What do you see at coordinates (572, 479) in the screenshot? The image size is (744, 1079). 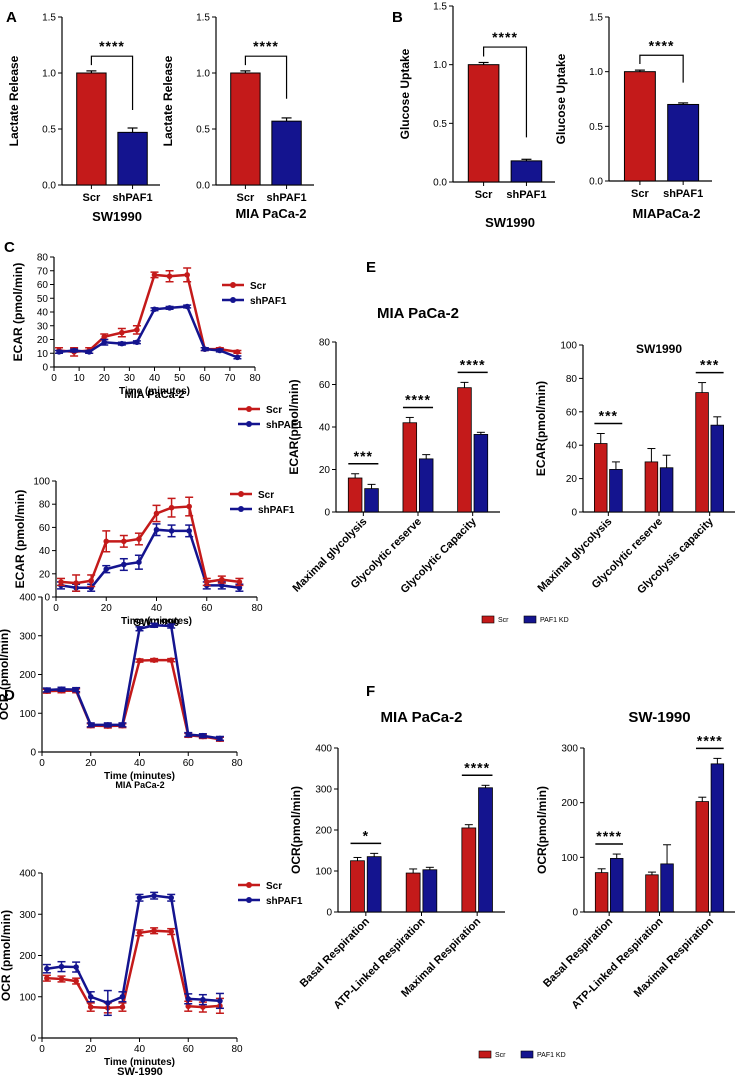 I see `y-tick-label: 20` at bounding box center [572, 479].